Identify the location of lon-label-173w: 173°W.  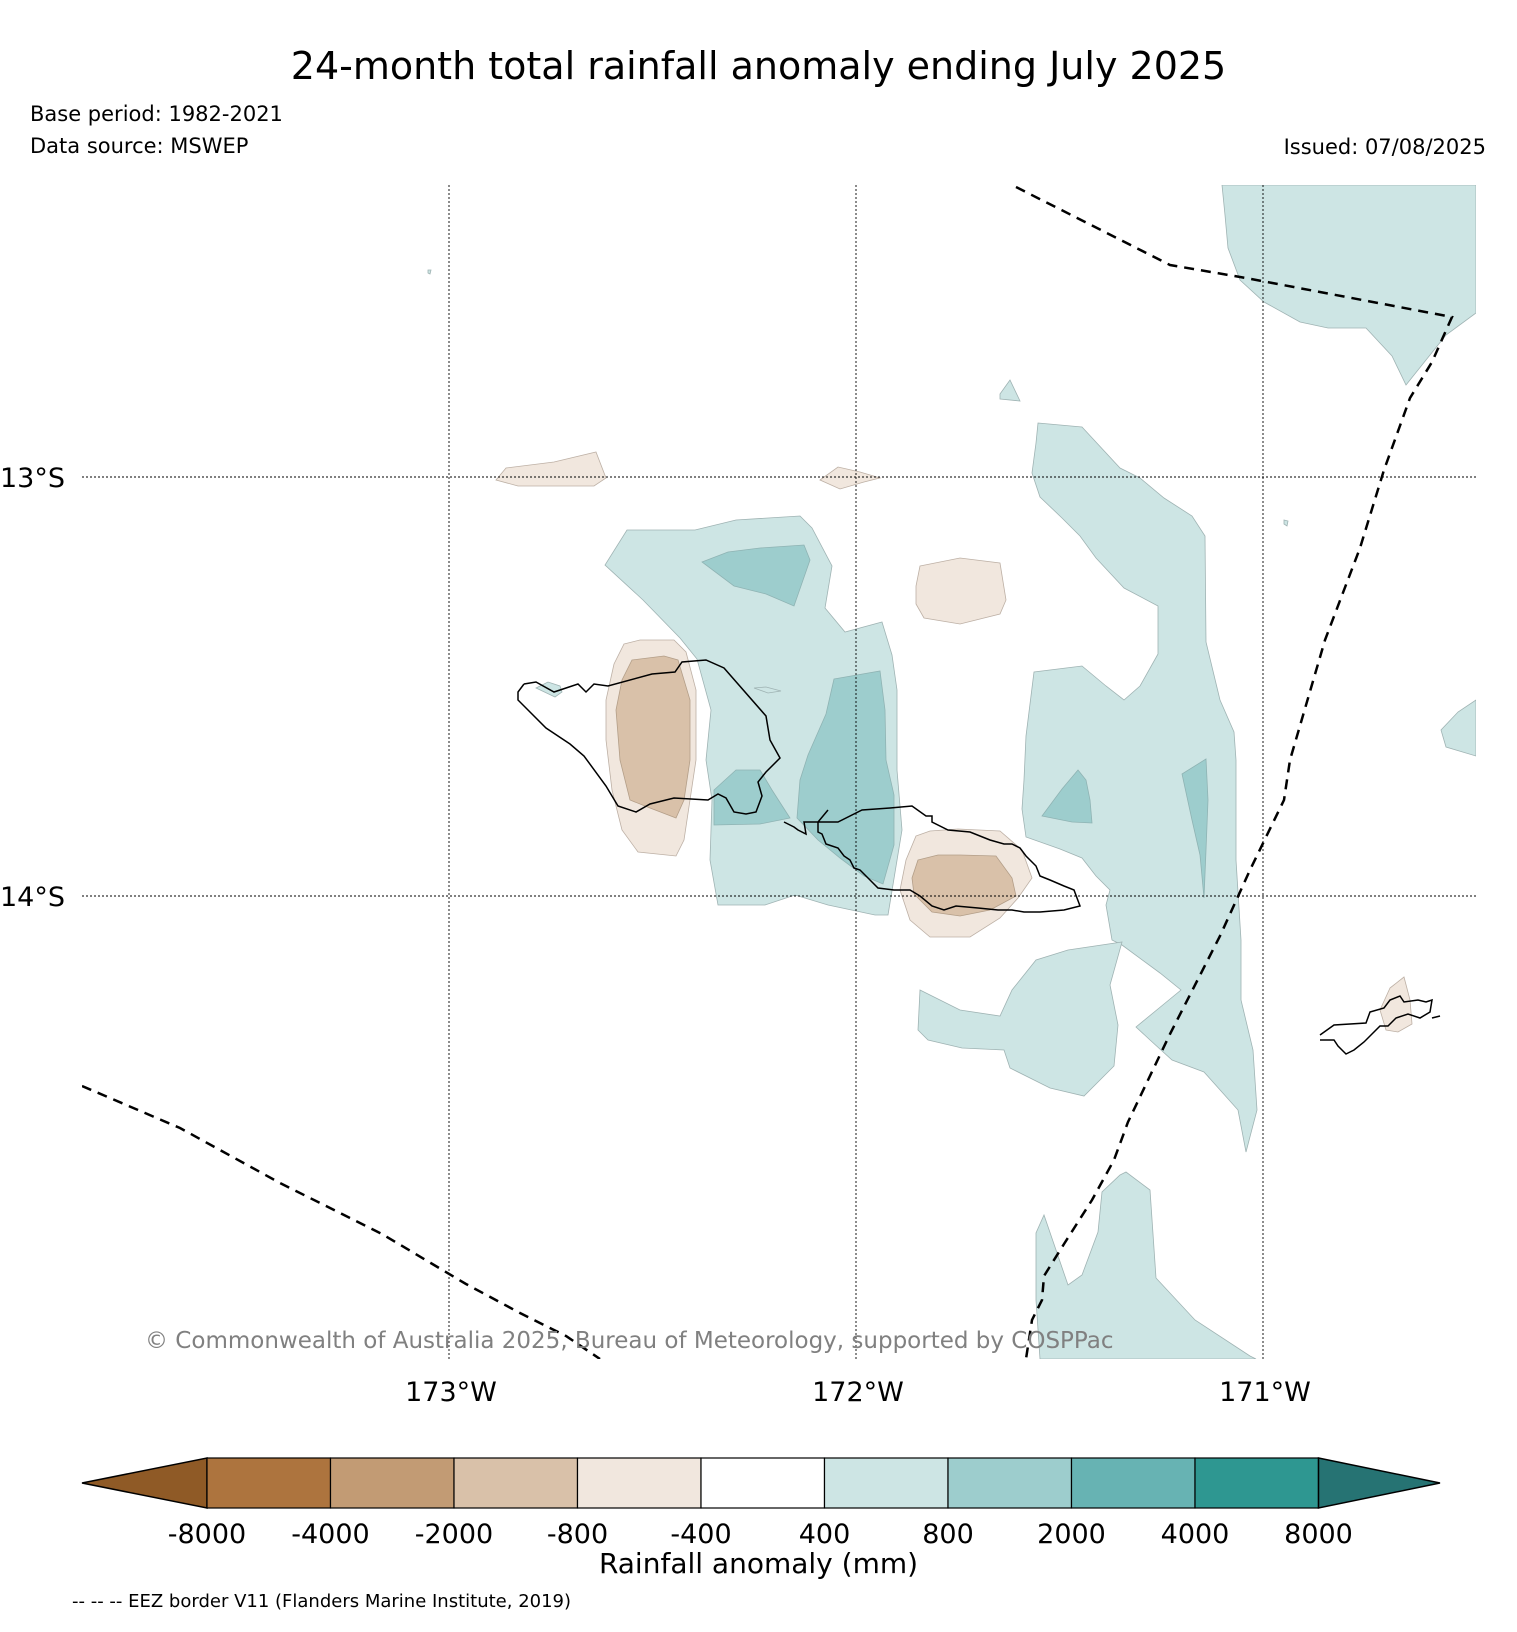
(451, 1392).